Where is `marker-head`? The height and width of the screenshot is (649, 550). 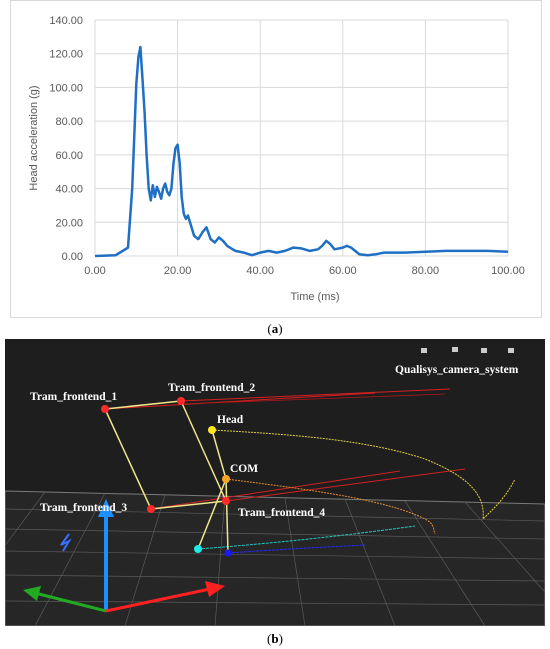
marker-head is located at coordinates (212, 430).